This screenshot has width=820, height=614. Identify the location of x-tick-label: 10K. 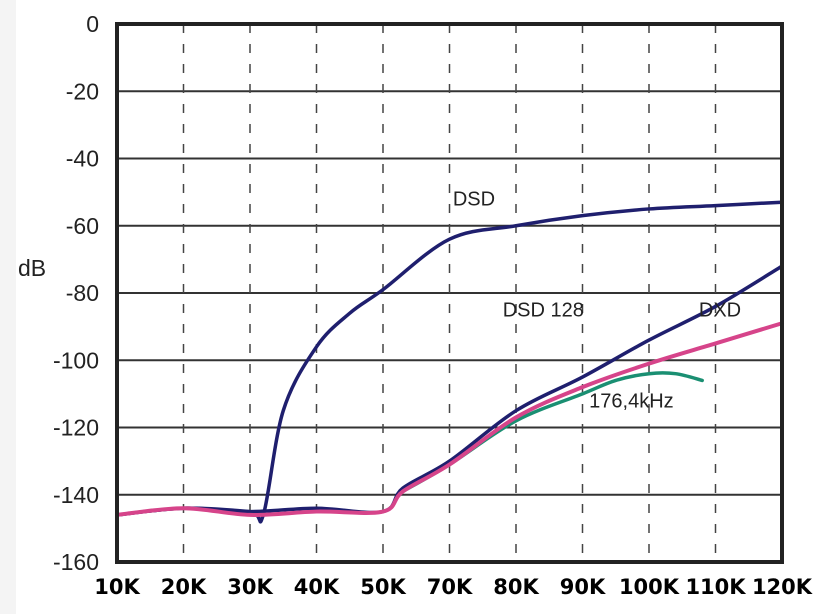
(117, 587).